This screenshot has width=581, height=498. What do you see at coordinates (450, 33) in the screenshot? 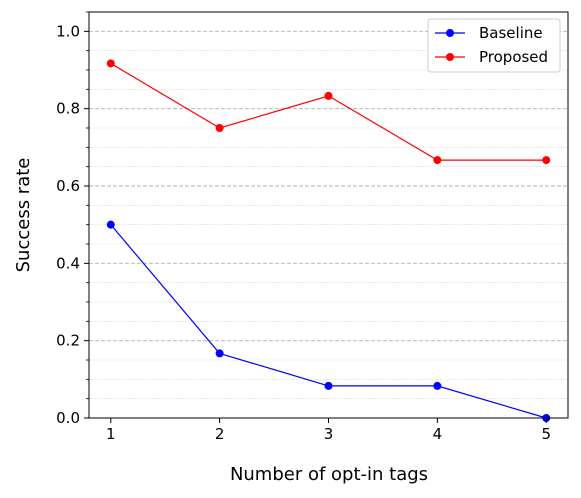
I see `legend-baseline-marker` at bounding box center [450, 33].